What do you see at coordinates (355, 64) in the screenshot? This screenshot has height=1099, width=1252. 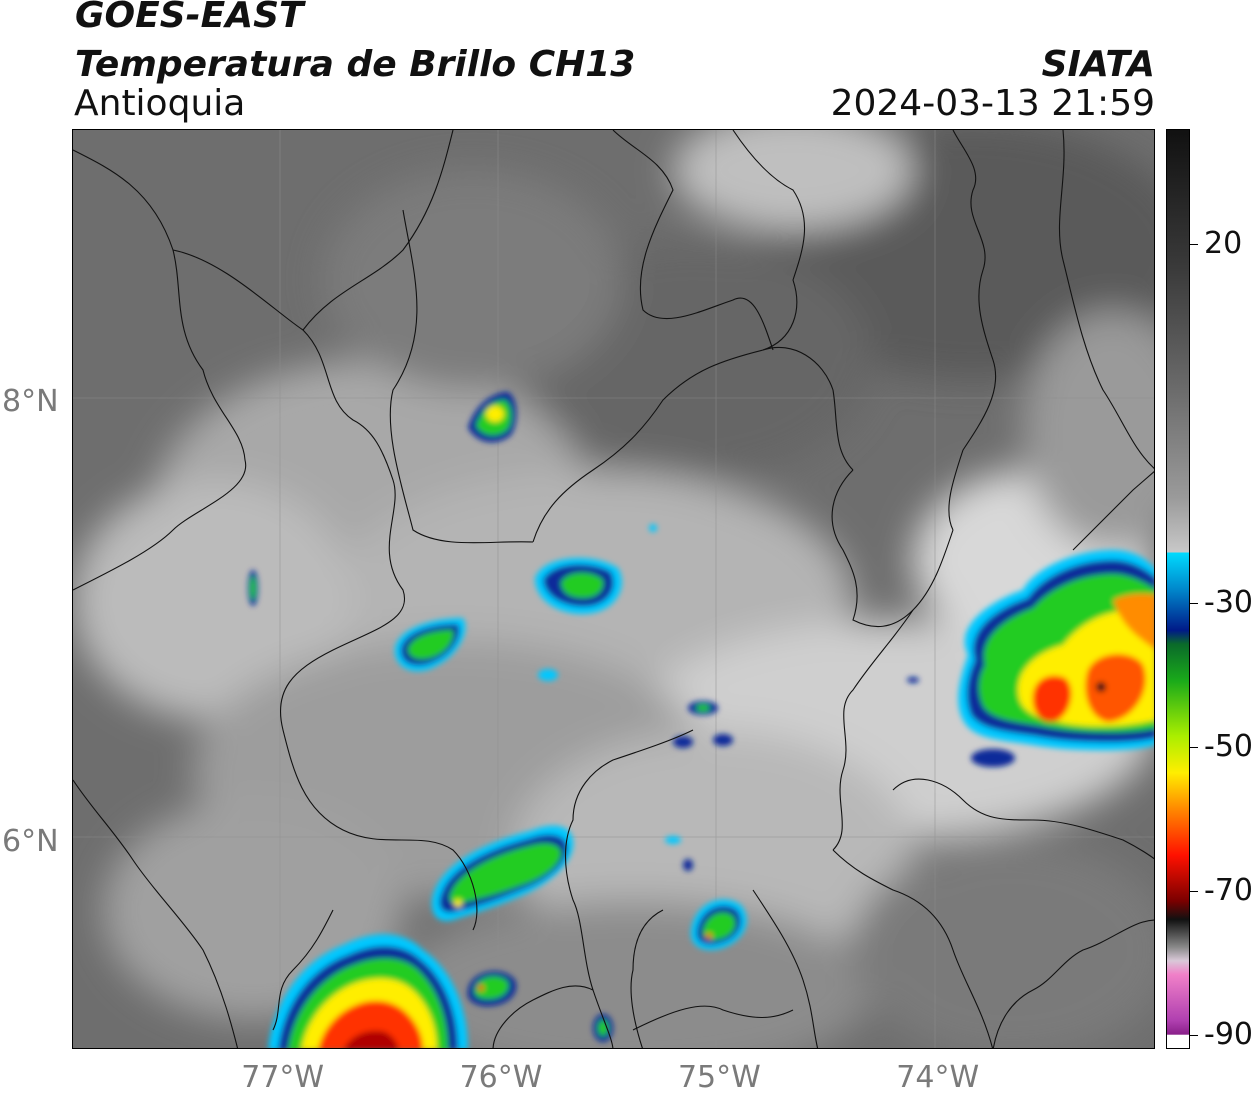 I see `product-title: Temperatura de Brillo CH13` at bounding box center [355, 64].